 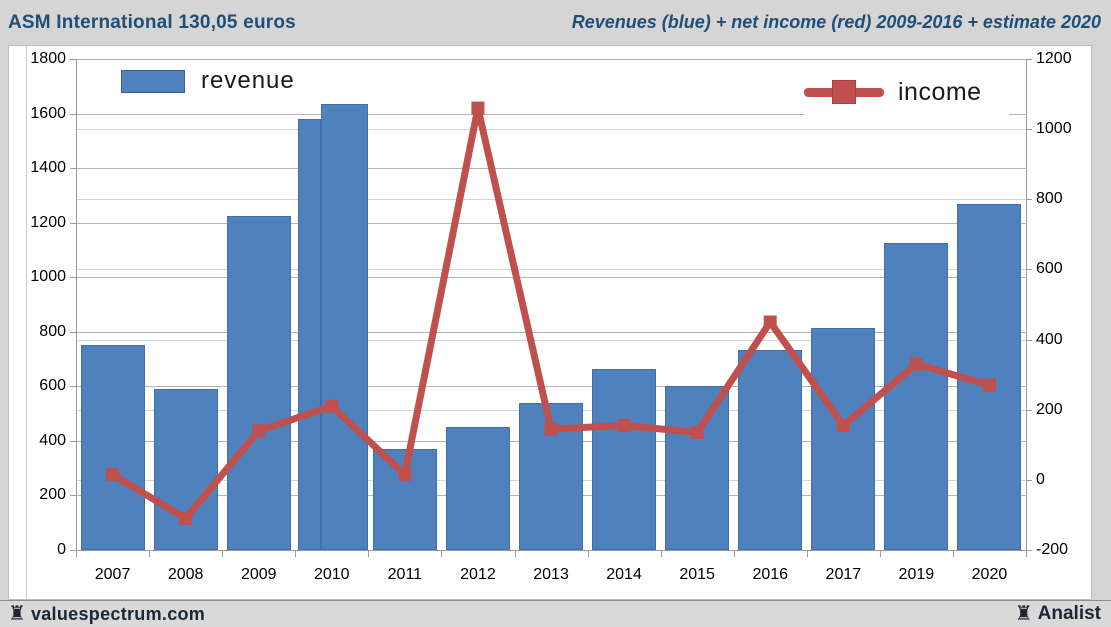 I want to click on income-line-marker-icon, so click(x=844, y=92).